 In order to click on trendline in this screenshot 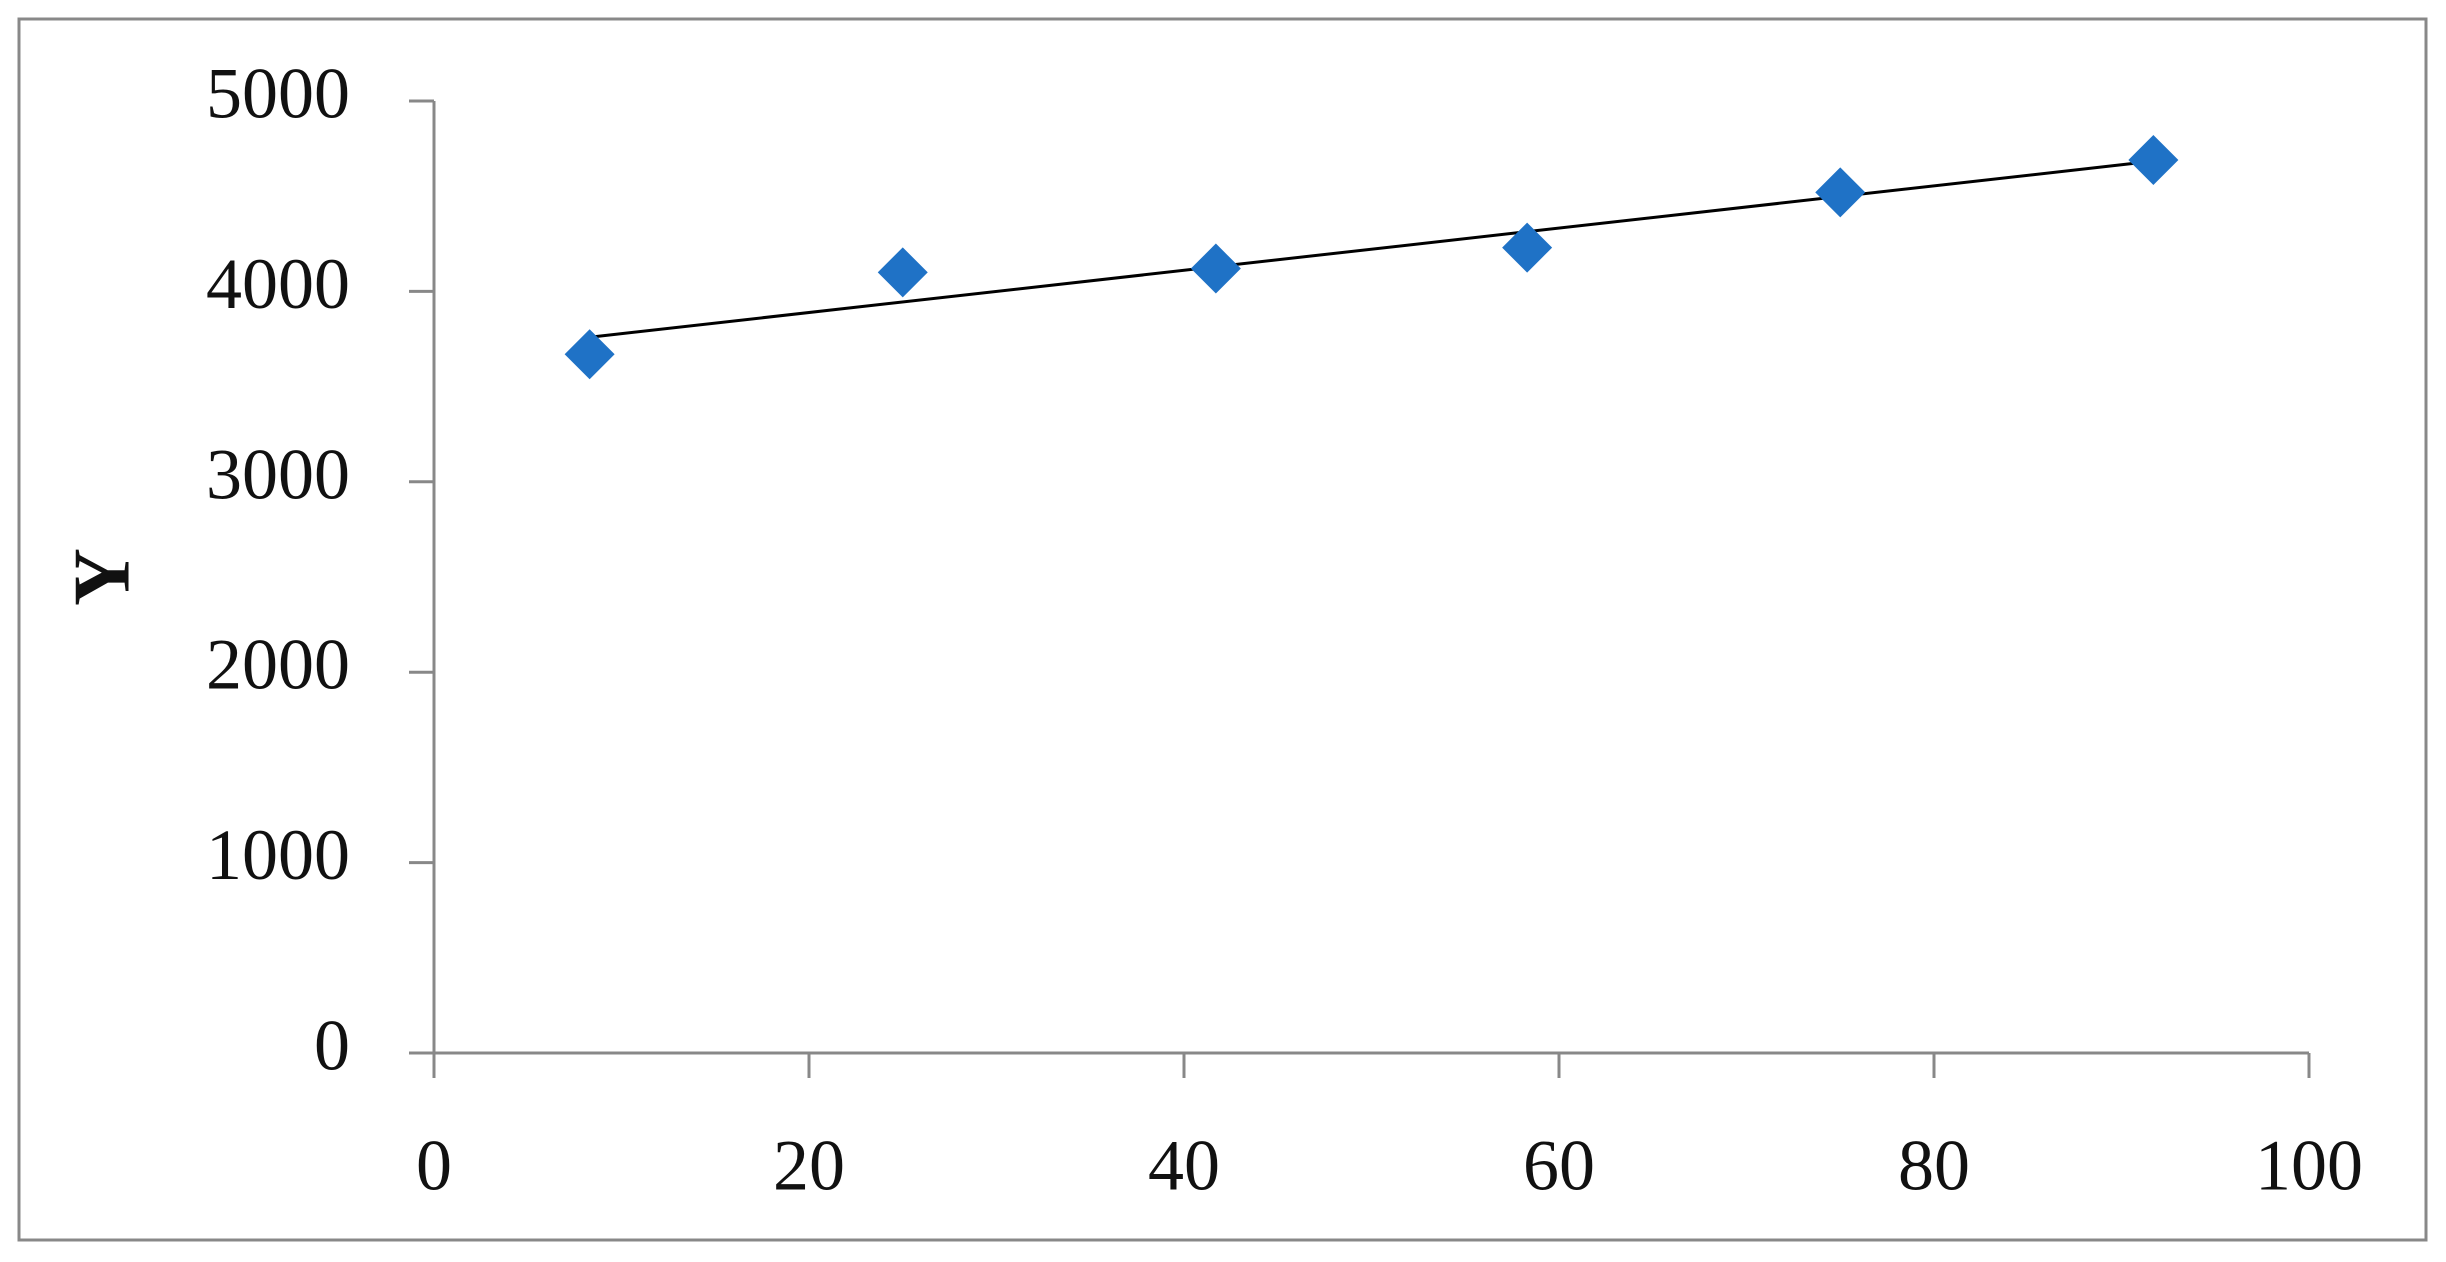, I will do `click(1371, 249)`.